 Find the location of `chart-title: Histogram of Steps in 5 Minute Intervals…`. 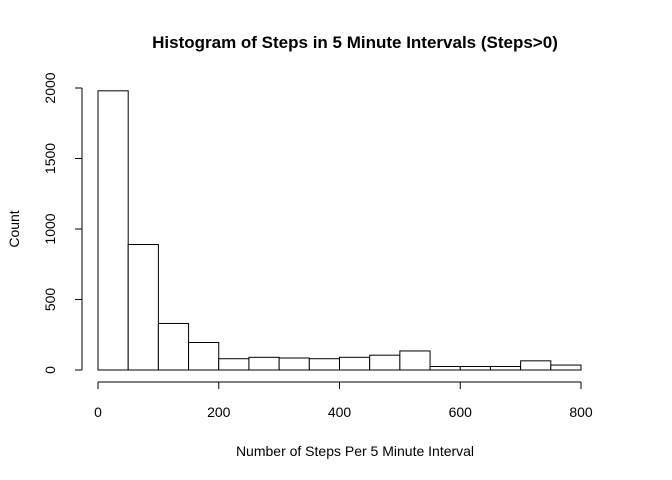

chart-title: Histogram of Steps in 5 Minute Intervals… is located at coordinates (355, 42).